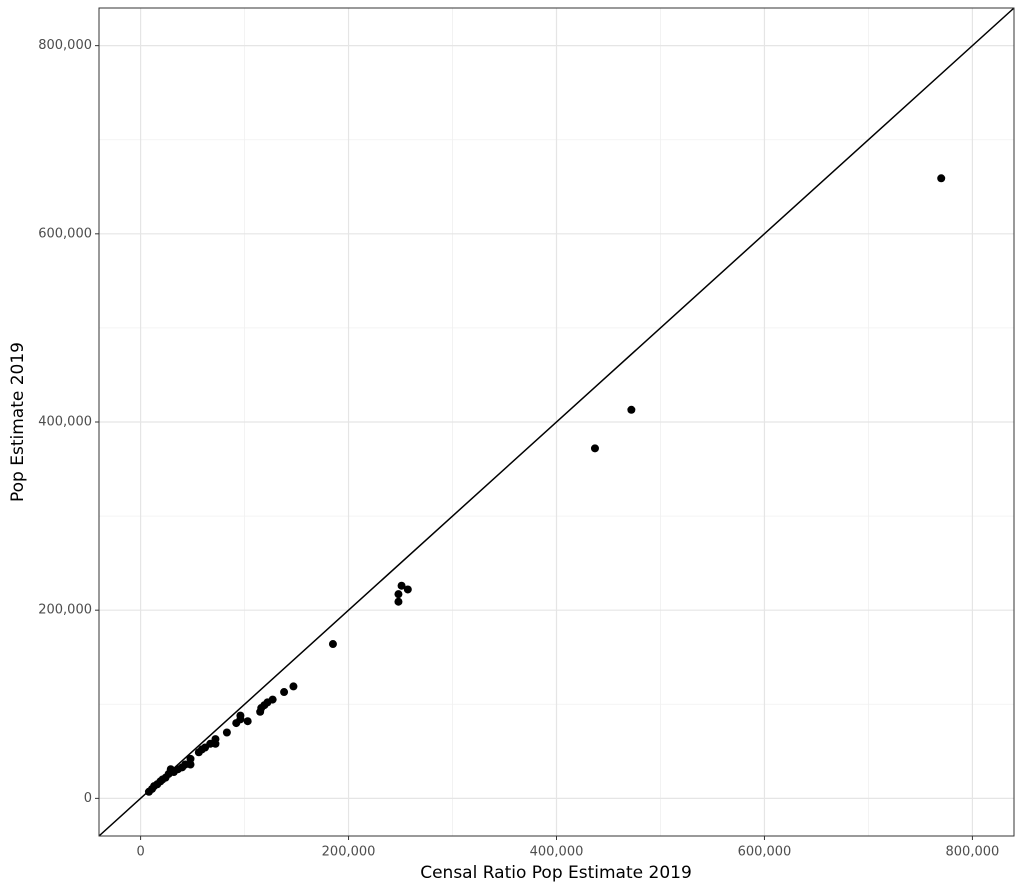 The width and height of the screenshot is (1024, 894). What do you see at coordinates (973, 852) in the screenshot?
I see `x-tick-label: 800,000` at bounding box center [973, 852].